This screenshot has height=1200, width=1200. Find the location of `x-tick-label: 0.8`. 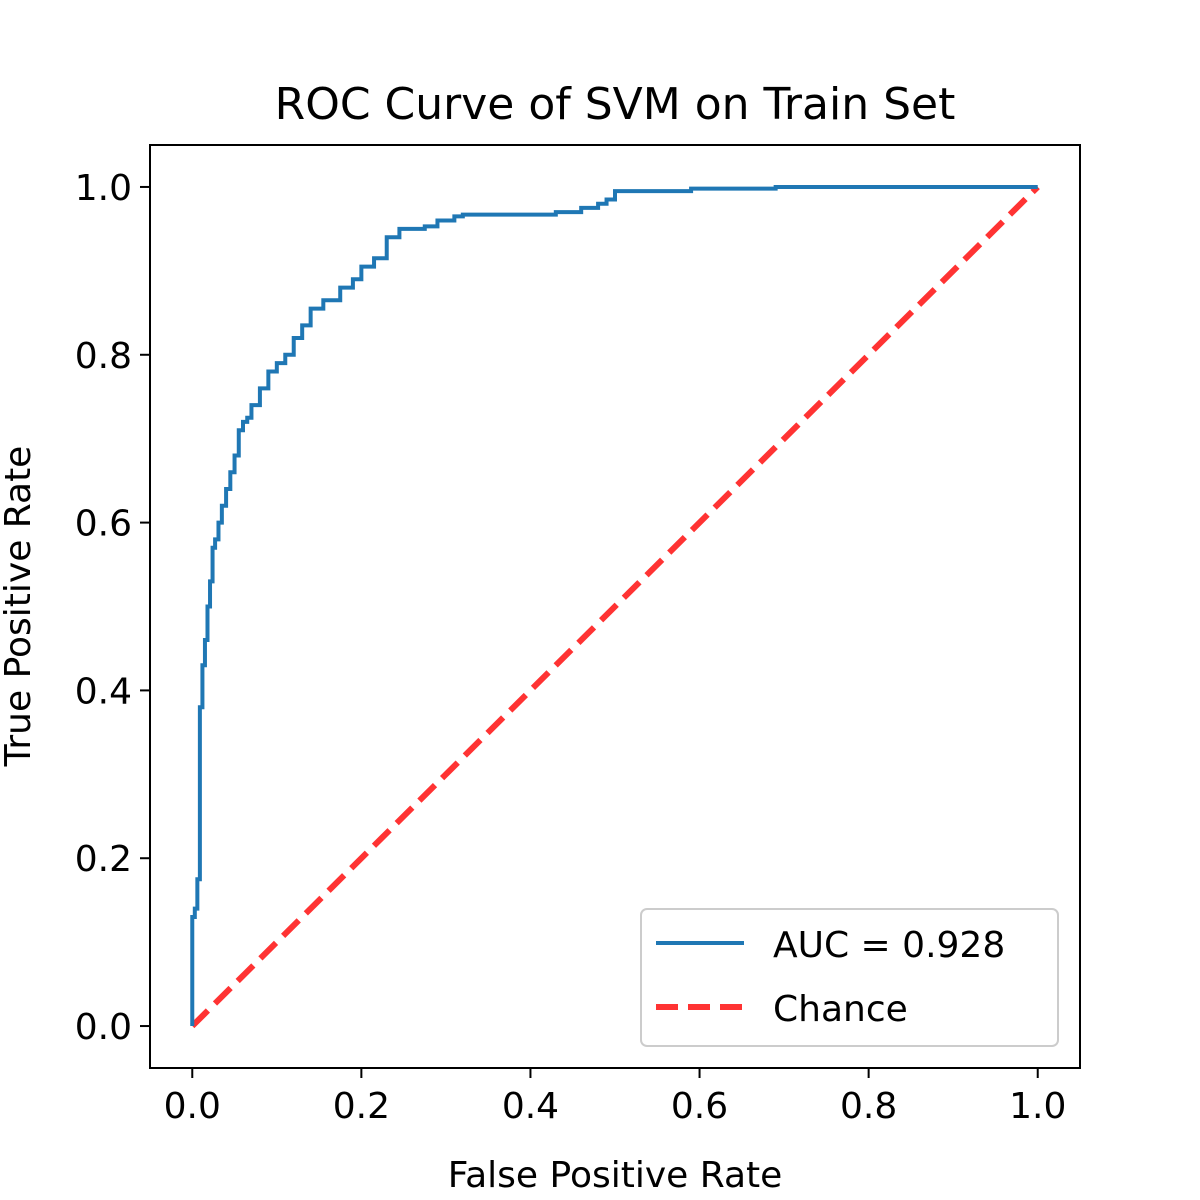

x-tick-label: 0.8 is located at coordinates (868, 1106).